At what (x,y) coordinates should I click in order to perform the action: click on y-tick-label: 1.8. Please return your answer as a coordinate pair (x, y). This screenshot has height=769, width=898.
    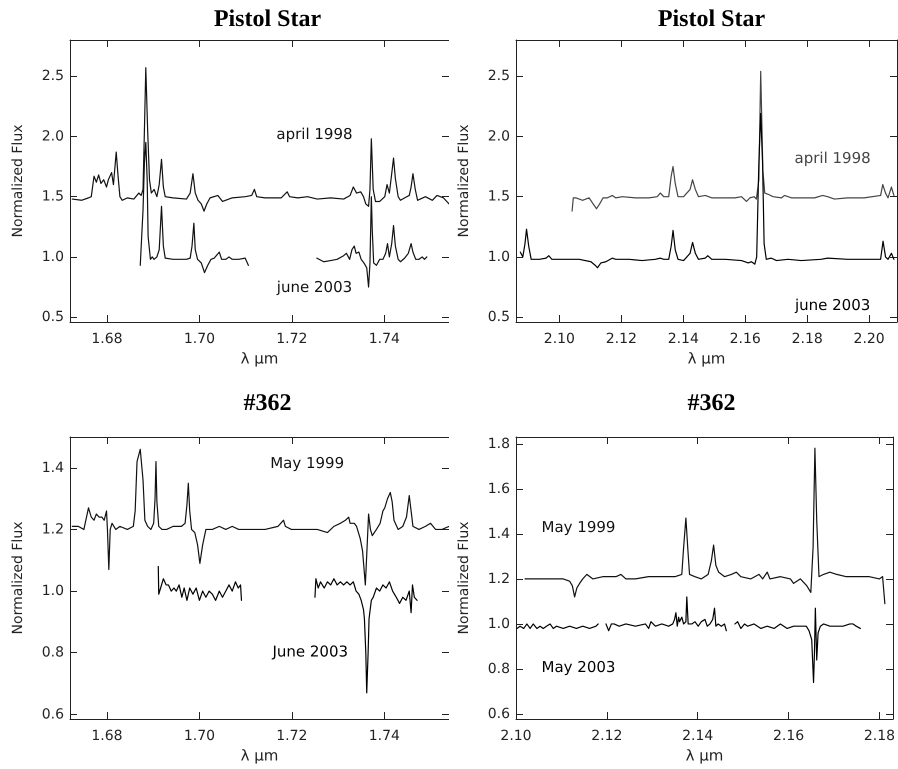
    Looking at the image, I should click on (499, 444).